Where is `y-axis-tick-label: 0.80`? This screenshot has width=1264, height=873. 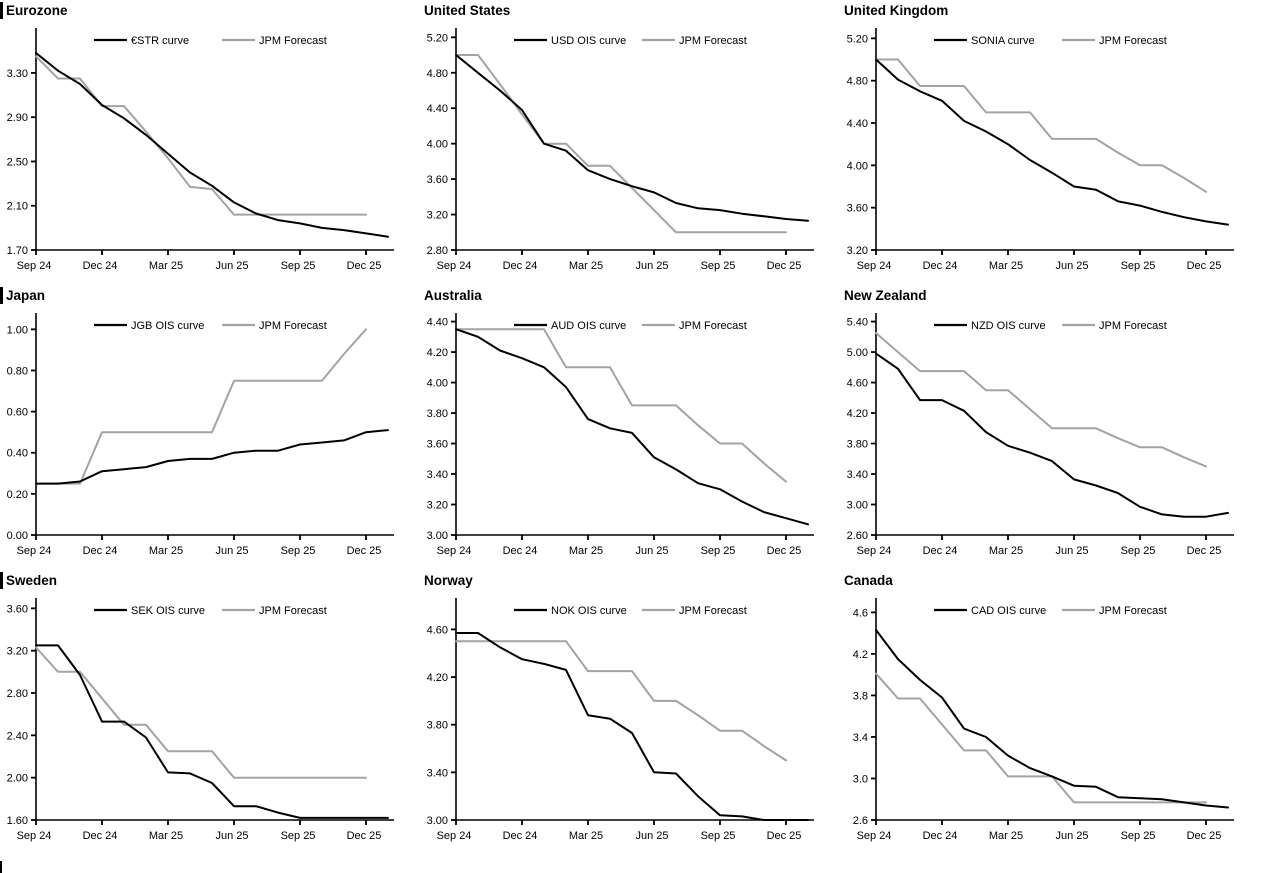 y-axis-tick-label: 0.80 is located at coordinates (17, 371).